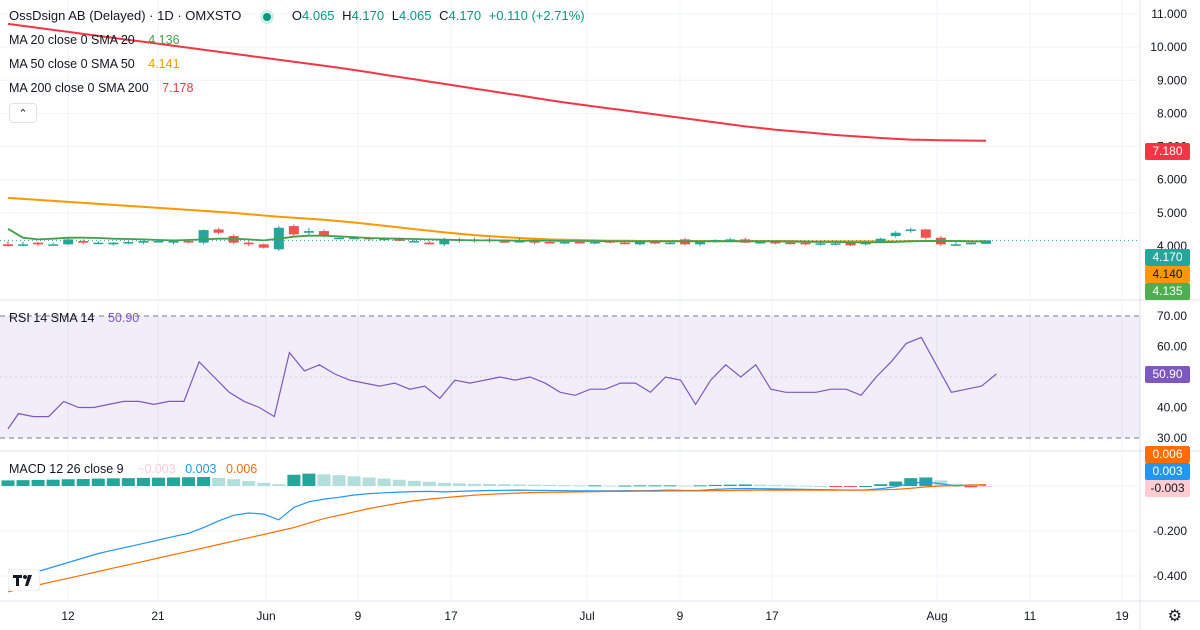  What do you see at coordinates (1030, 616) in the screenshot?
I see `time-tick-label: 11` at bounding box center [1030, 616].